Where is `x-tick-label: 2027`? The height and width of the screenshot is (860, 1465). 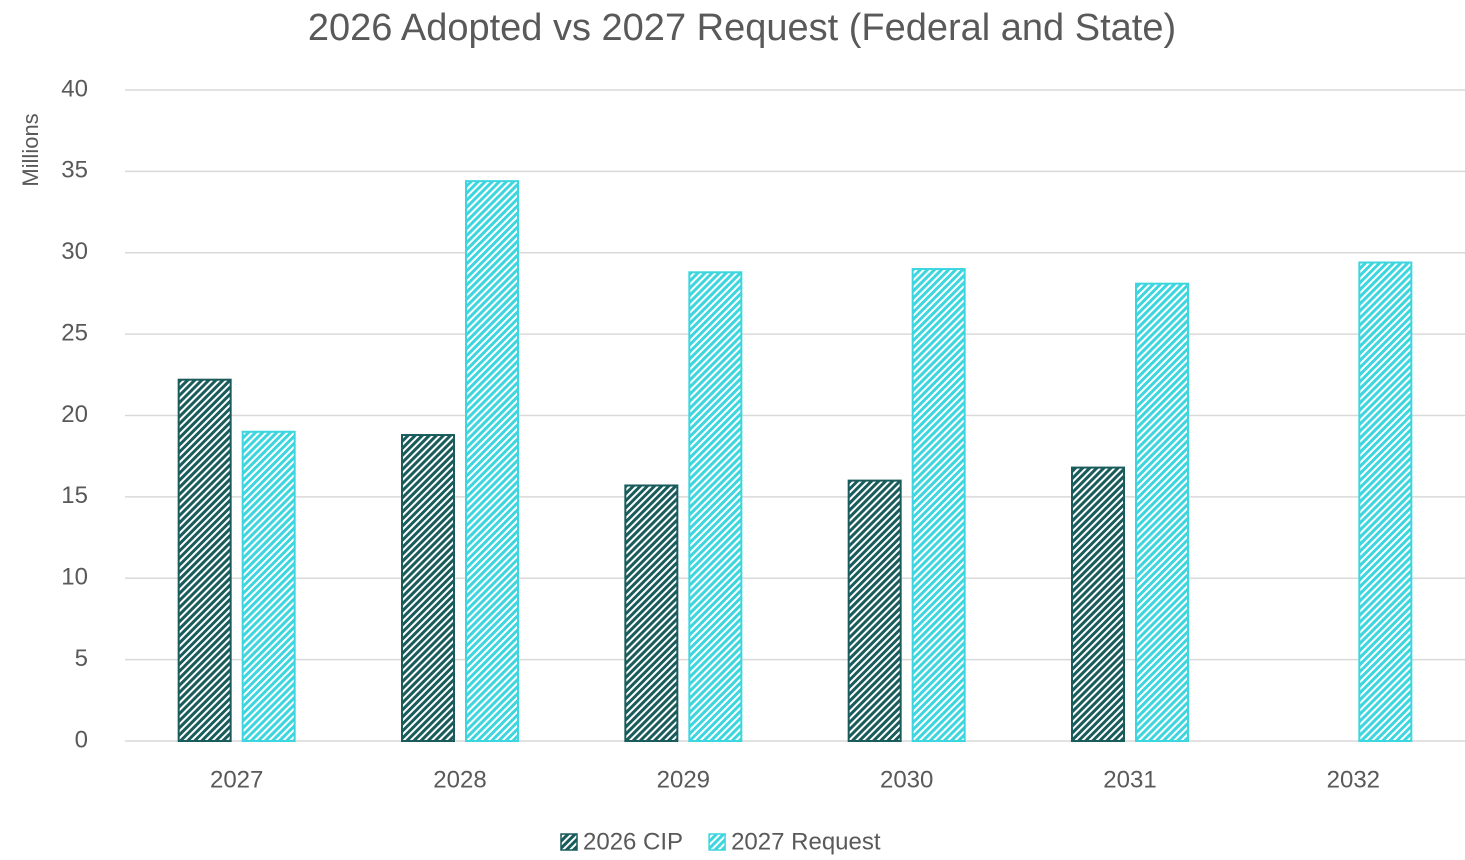 x-tick-label: 2027 is located at coordinates (236, 779).